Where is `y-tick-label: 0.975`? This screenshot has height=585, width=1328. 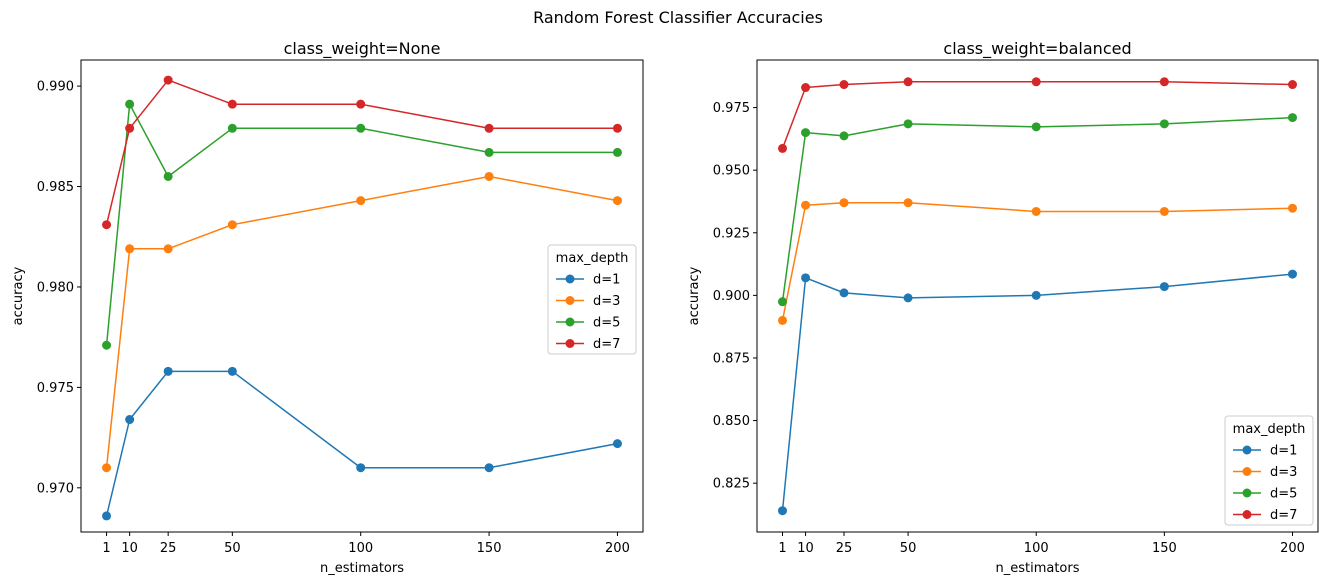 y-tick-label: 0.975 is located at coordinates (55, 388).